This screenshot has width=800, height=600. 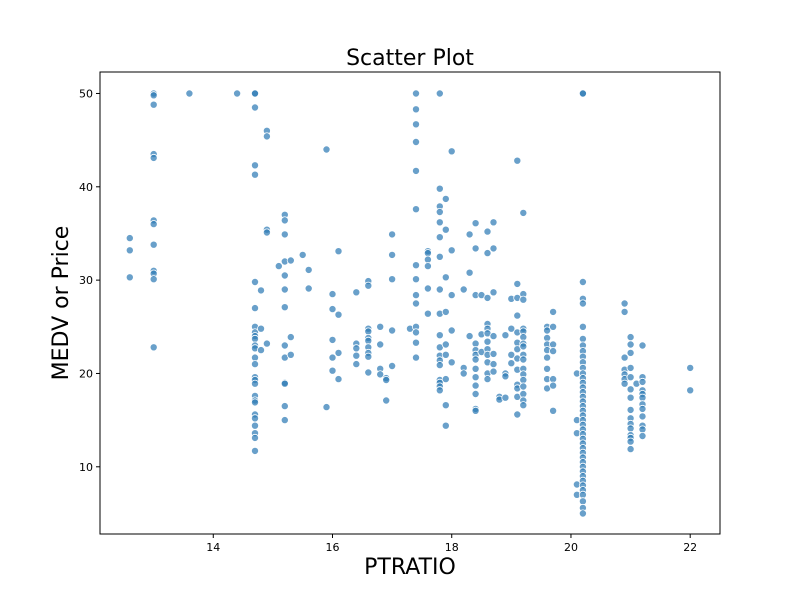 What do you see at coordinates (86, 467) in the screenshot?
I see `y-tick-label: 10` at bounding box center [86, 467].